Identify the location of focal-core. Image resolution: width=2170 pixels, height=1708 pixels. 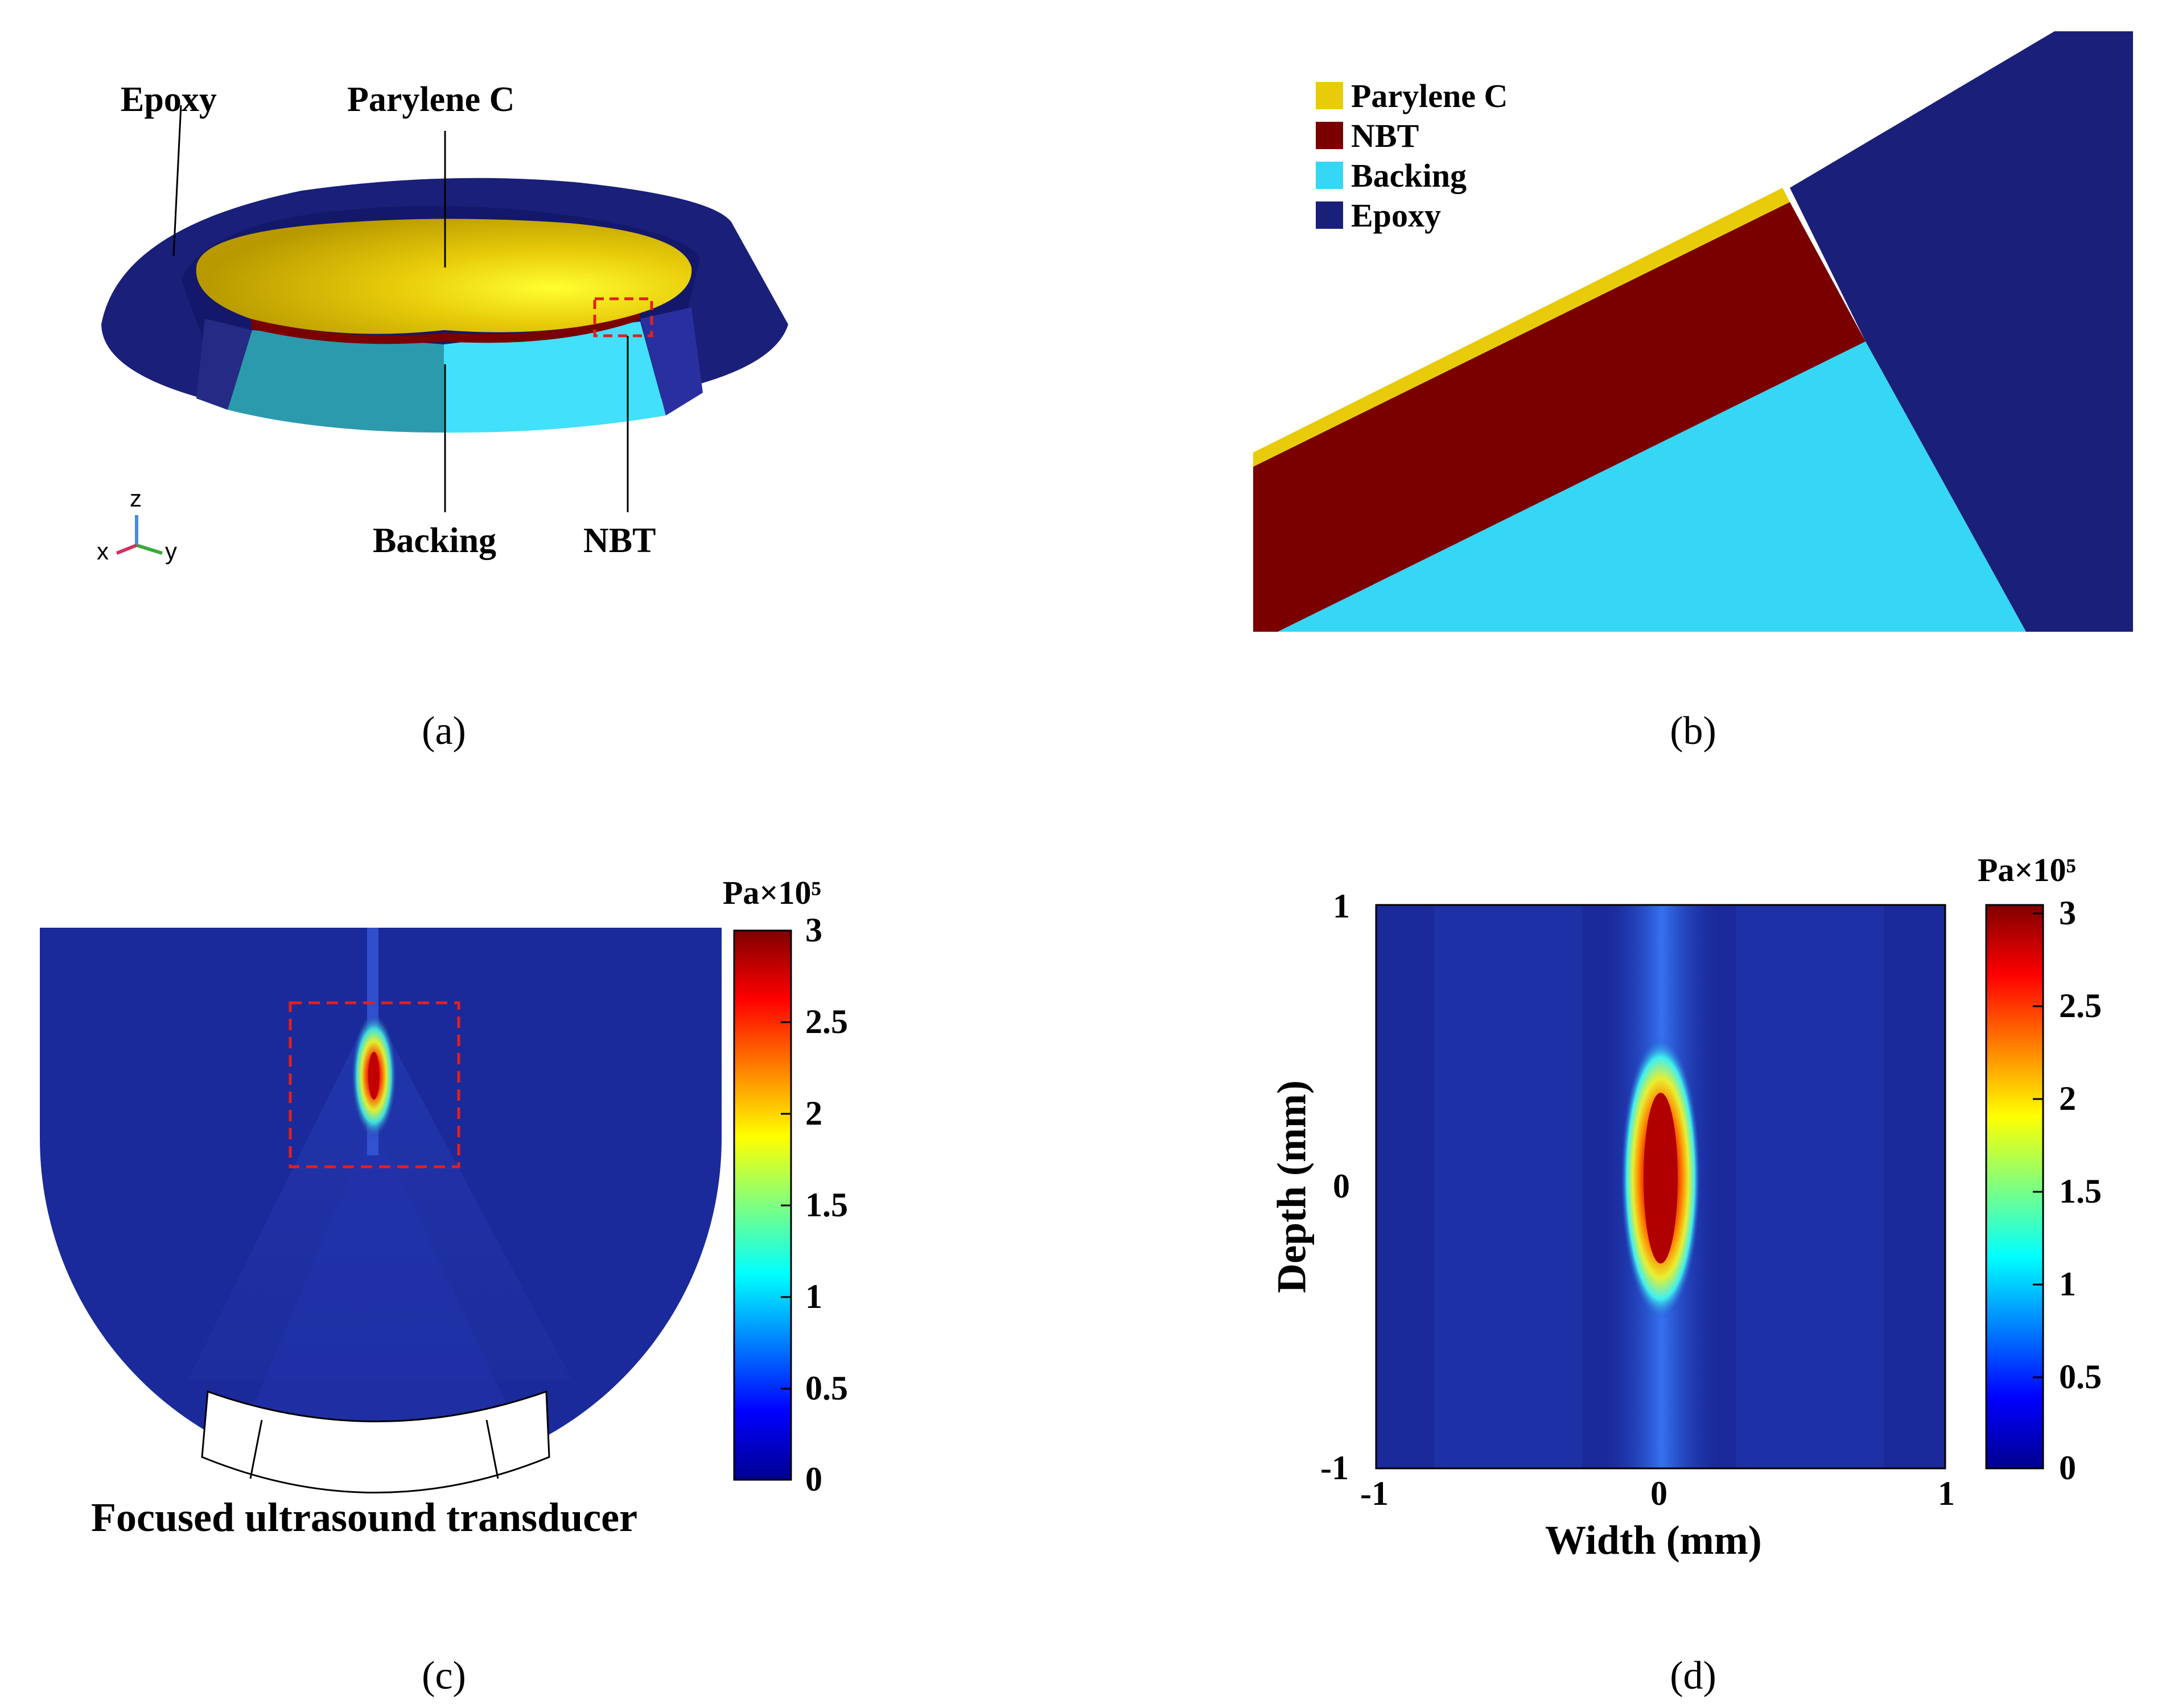
(374, 1076).